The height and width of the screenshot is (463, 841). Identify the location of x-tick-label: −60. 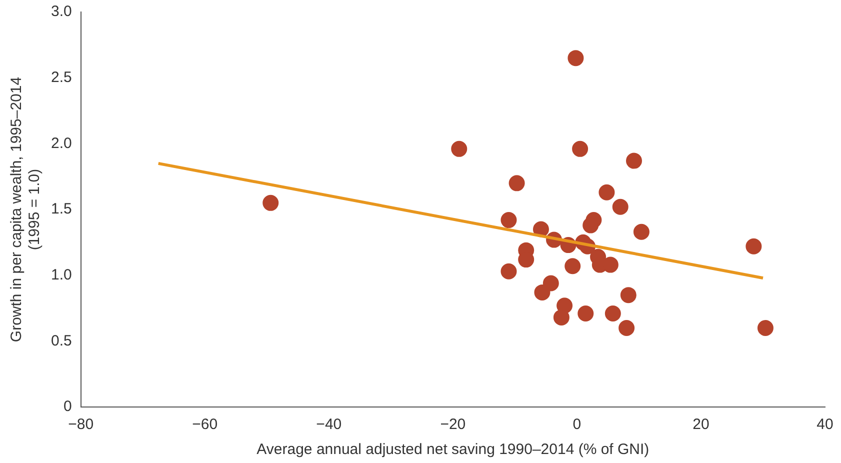
(205, 425).